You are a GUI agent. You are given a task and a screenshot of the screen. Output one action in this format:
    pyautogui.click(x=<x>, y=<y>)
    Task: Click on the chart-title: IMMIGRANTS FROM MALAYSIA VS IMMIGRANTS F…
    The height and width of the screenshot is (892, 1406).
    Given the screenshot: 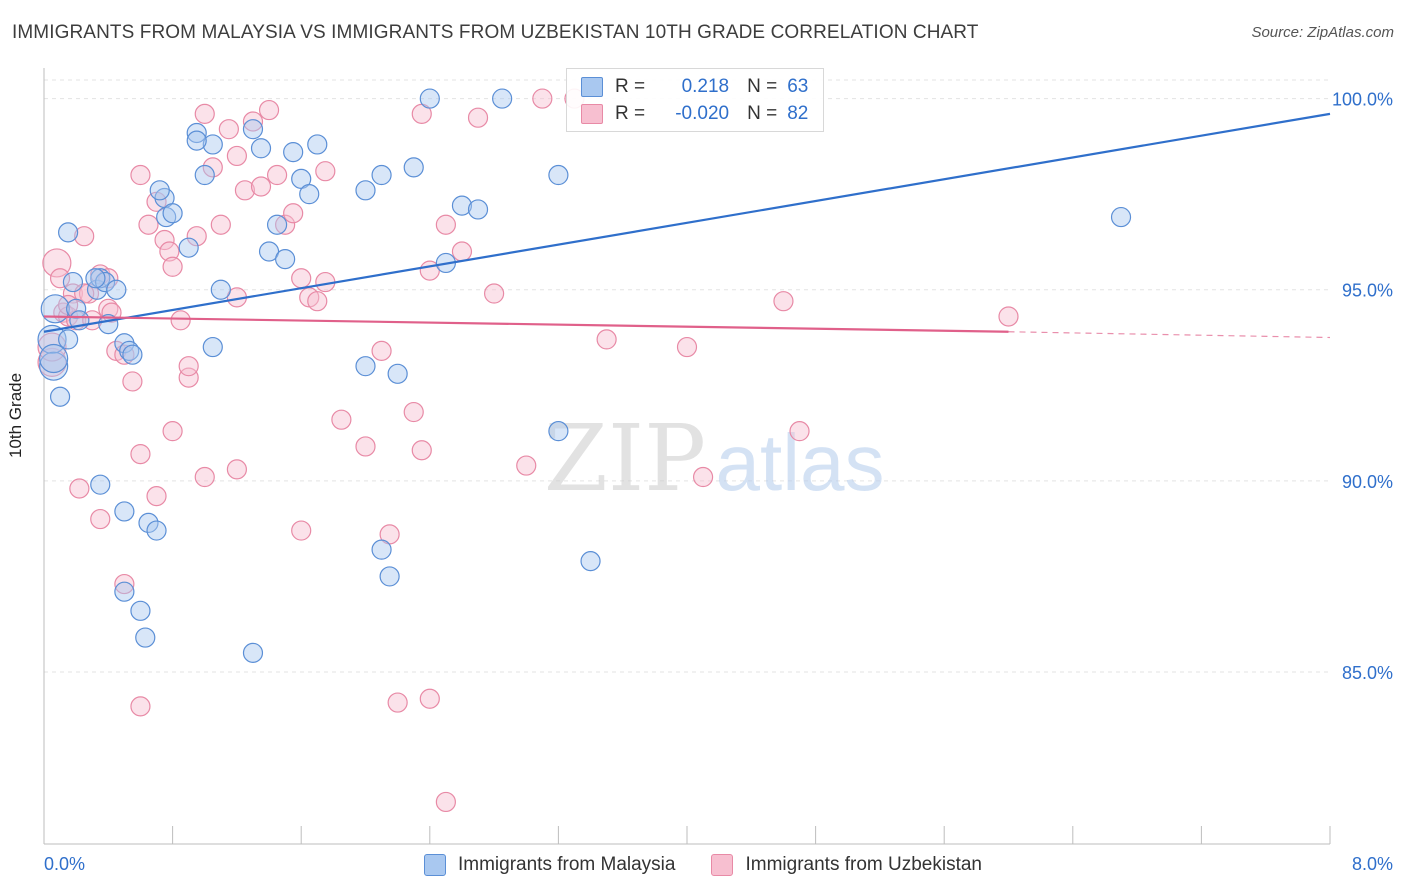 What is the action you would take?
    pyautogui.click(x=495, y=32)
    